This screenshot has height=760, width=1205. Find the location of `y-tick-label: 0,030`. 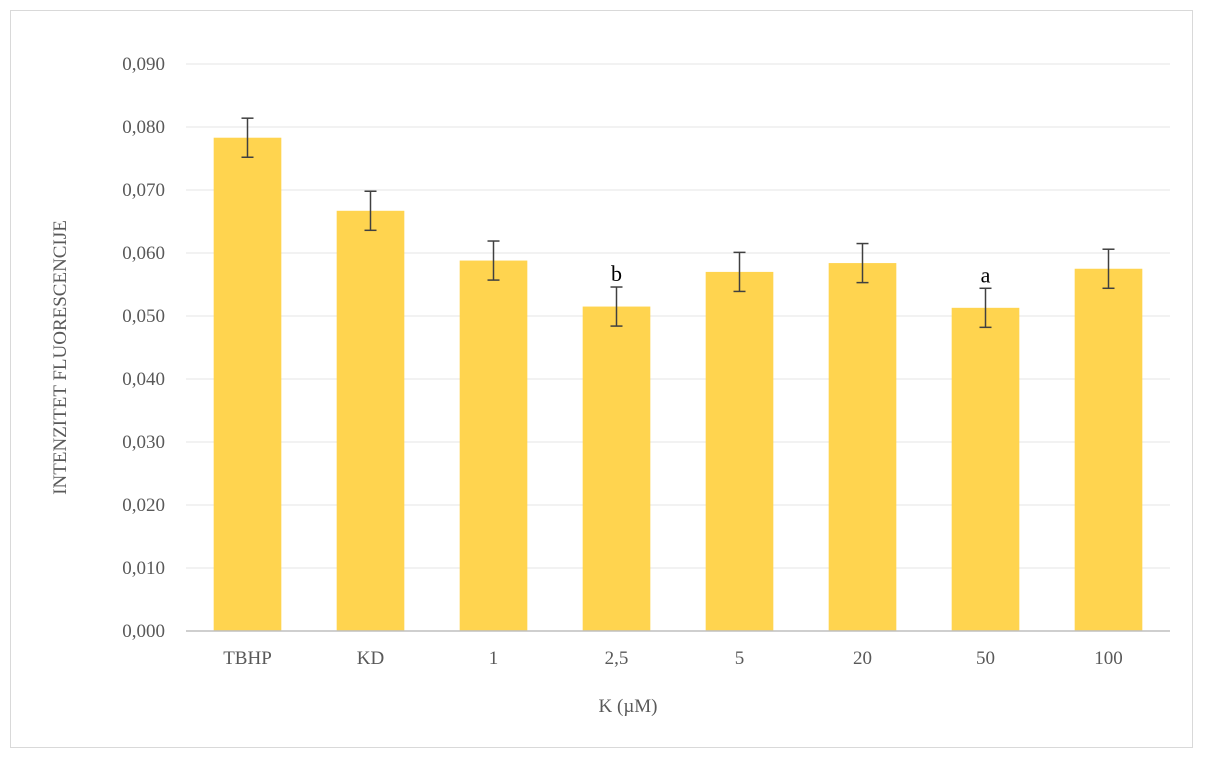

y-tick-label: 0,030 is located at coordinates (143, 442).